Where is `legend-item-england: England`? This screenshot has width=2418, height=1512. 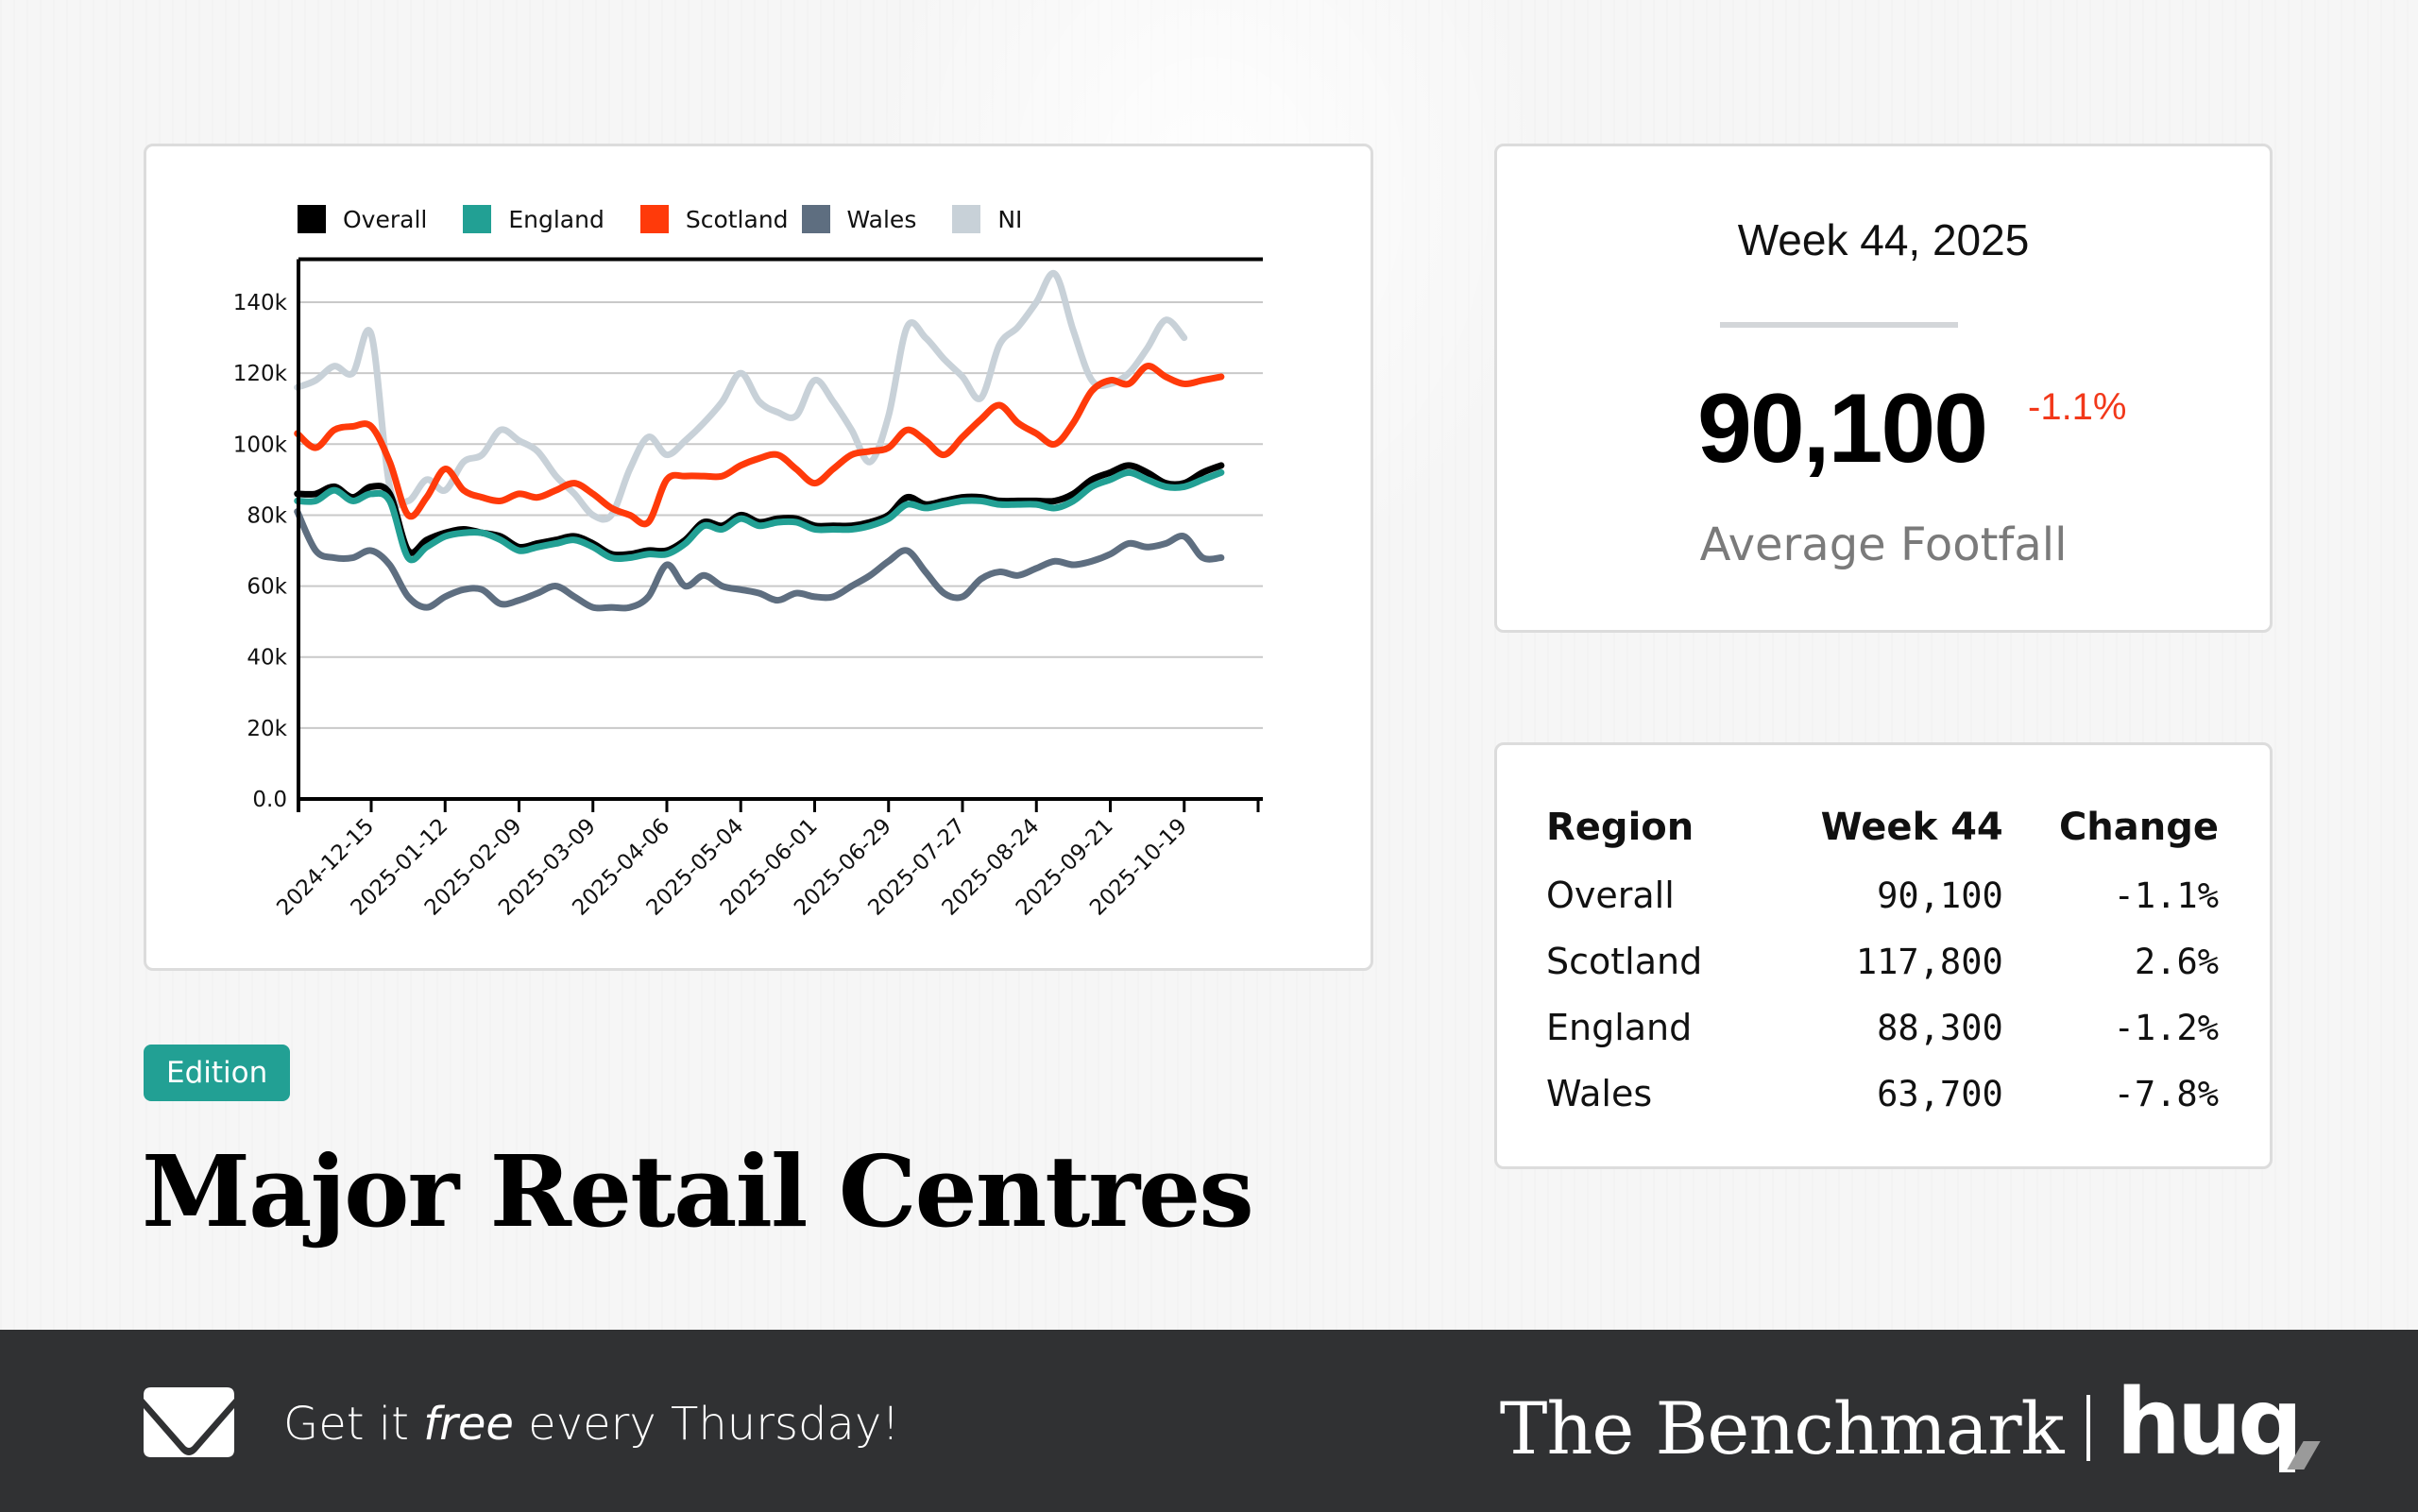 legend-item-england: England is located at coordinates (533, 219).